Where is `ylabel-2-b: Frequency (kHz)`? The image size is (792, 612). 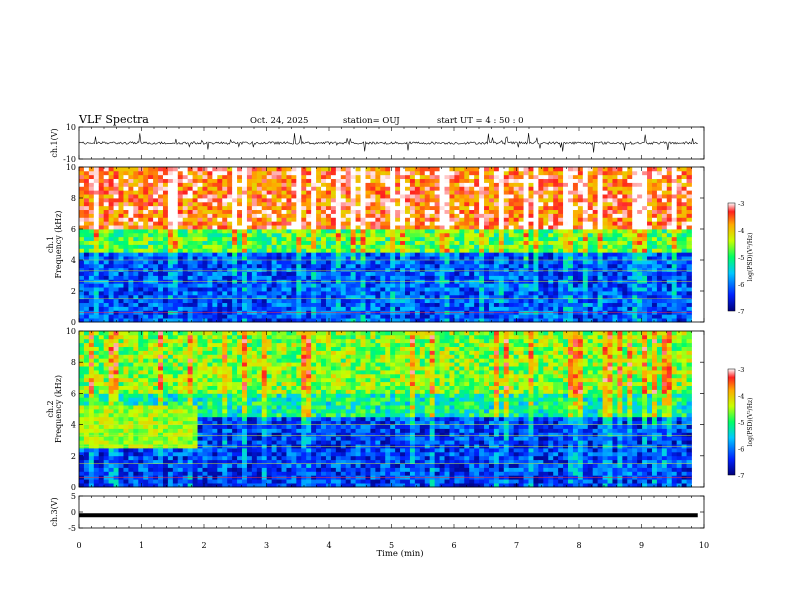
ylabel-2-b: Frequency (kHz) is located at coordinates (58, 409).